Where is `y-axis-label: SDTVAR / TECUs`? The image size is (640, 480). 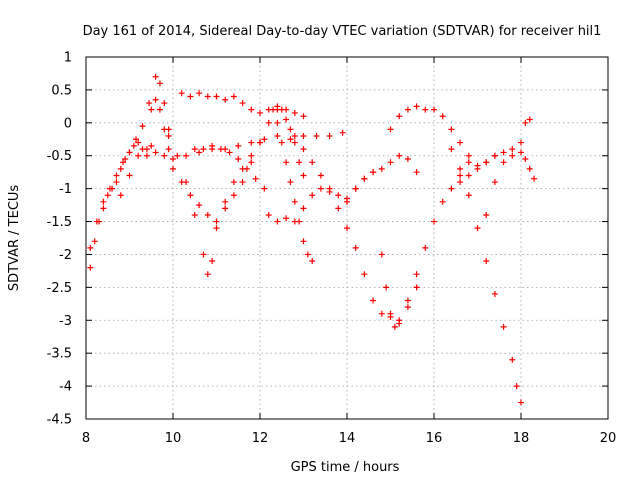 y-axis-label: SDTVAR / TECUs is located at coordinates (14, 238).